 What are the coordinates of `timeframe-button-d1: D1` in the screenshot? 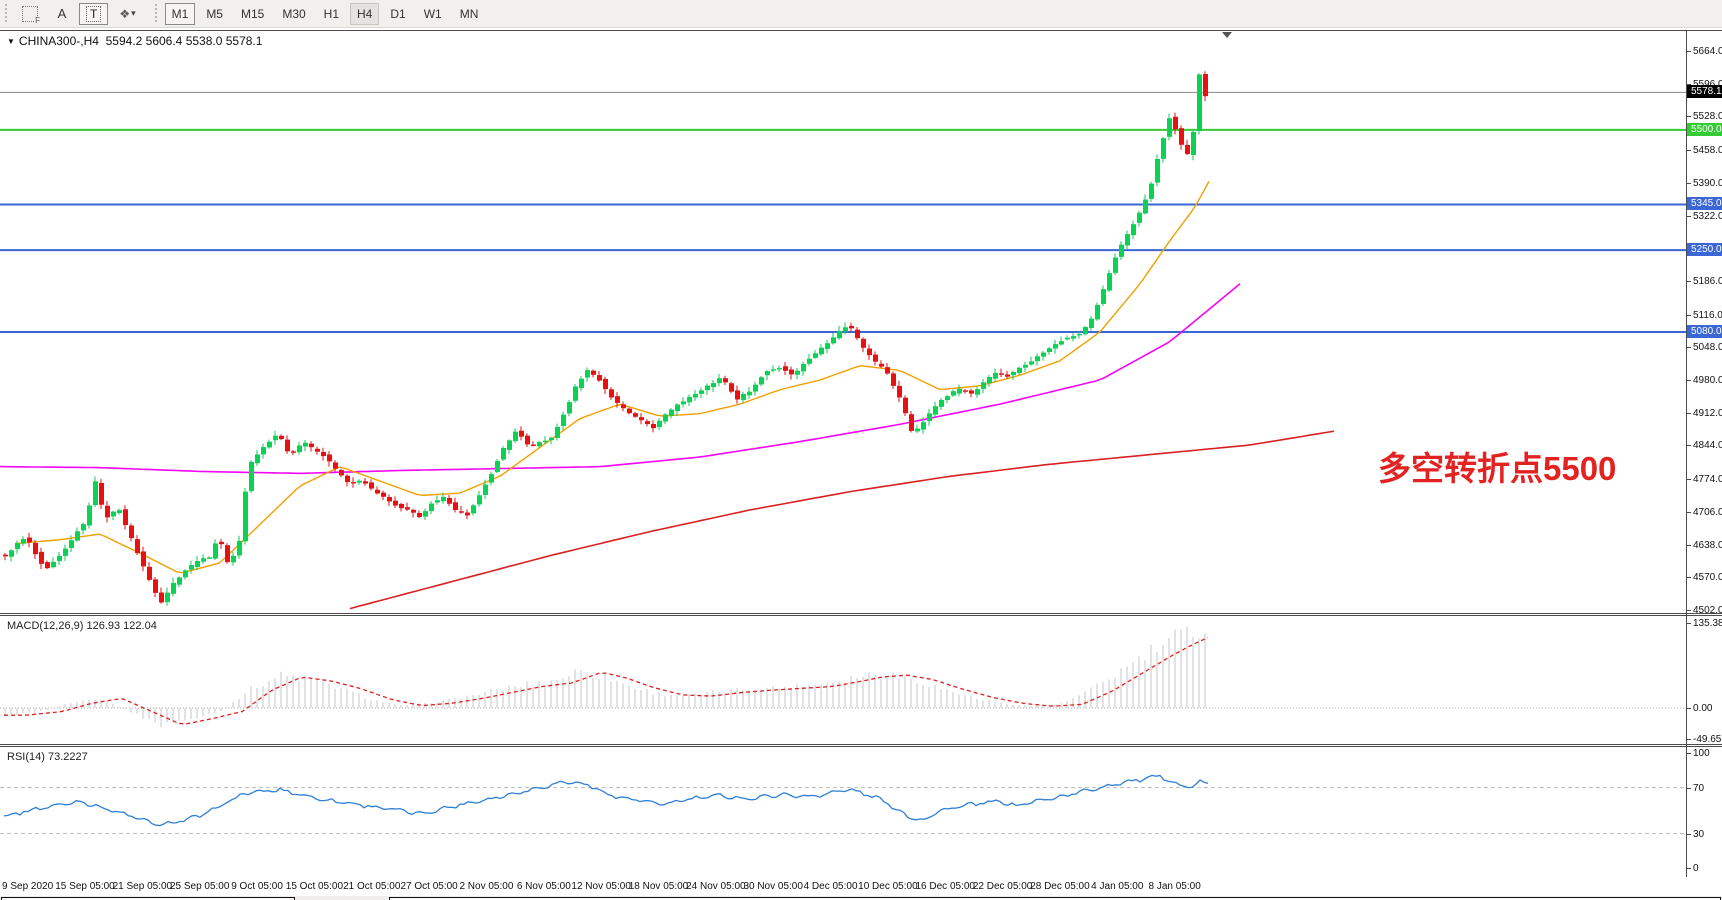 It's located at (398, 13).